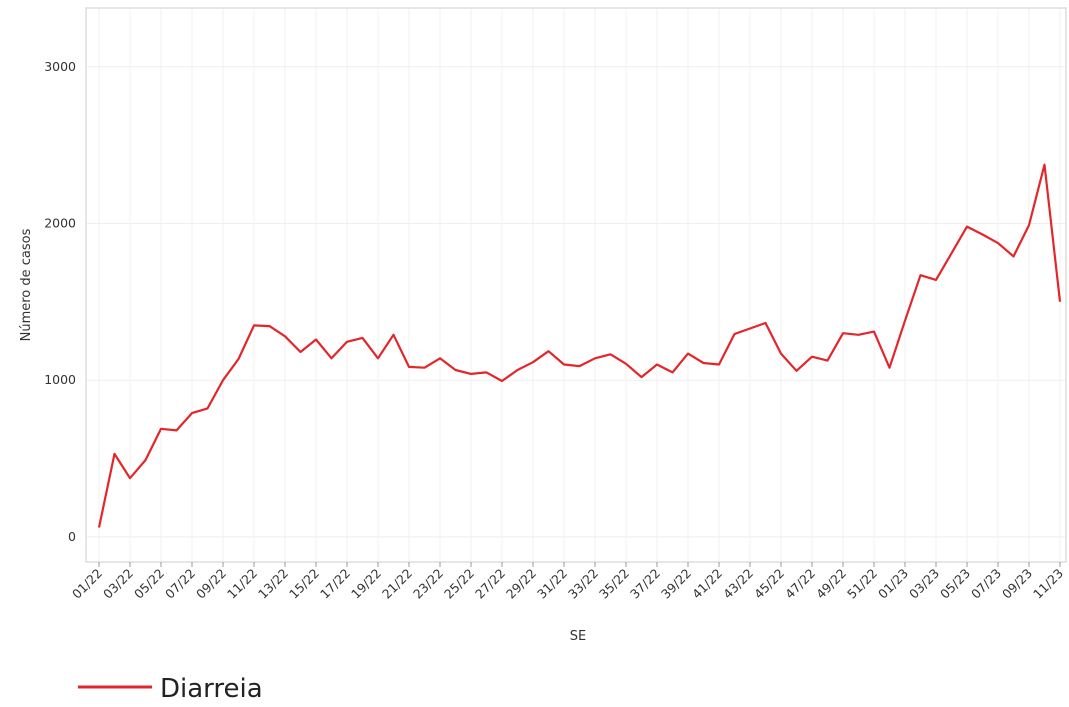 This screenshot has width=1069, height=707. What do you see at coordinates (552, 584) in the screenshot?
I see `x-tick-label: 31/22` at bounding box center [552, 584].